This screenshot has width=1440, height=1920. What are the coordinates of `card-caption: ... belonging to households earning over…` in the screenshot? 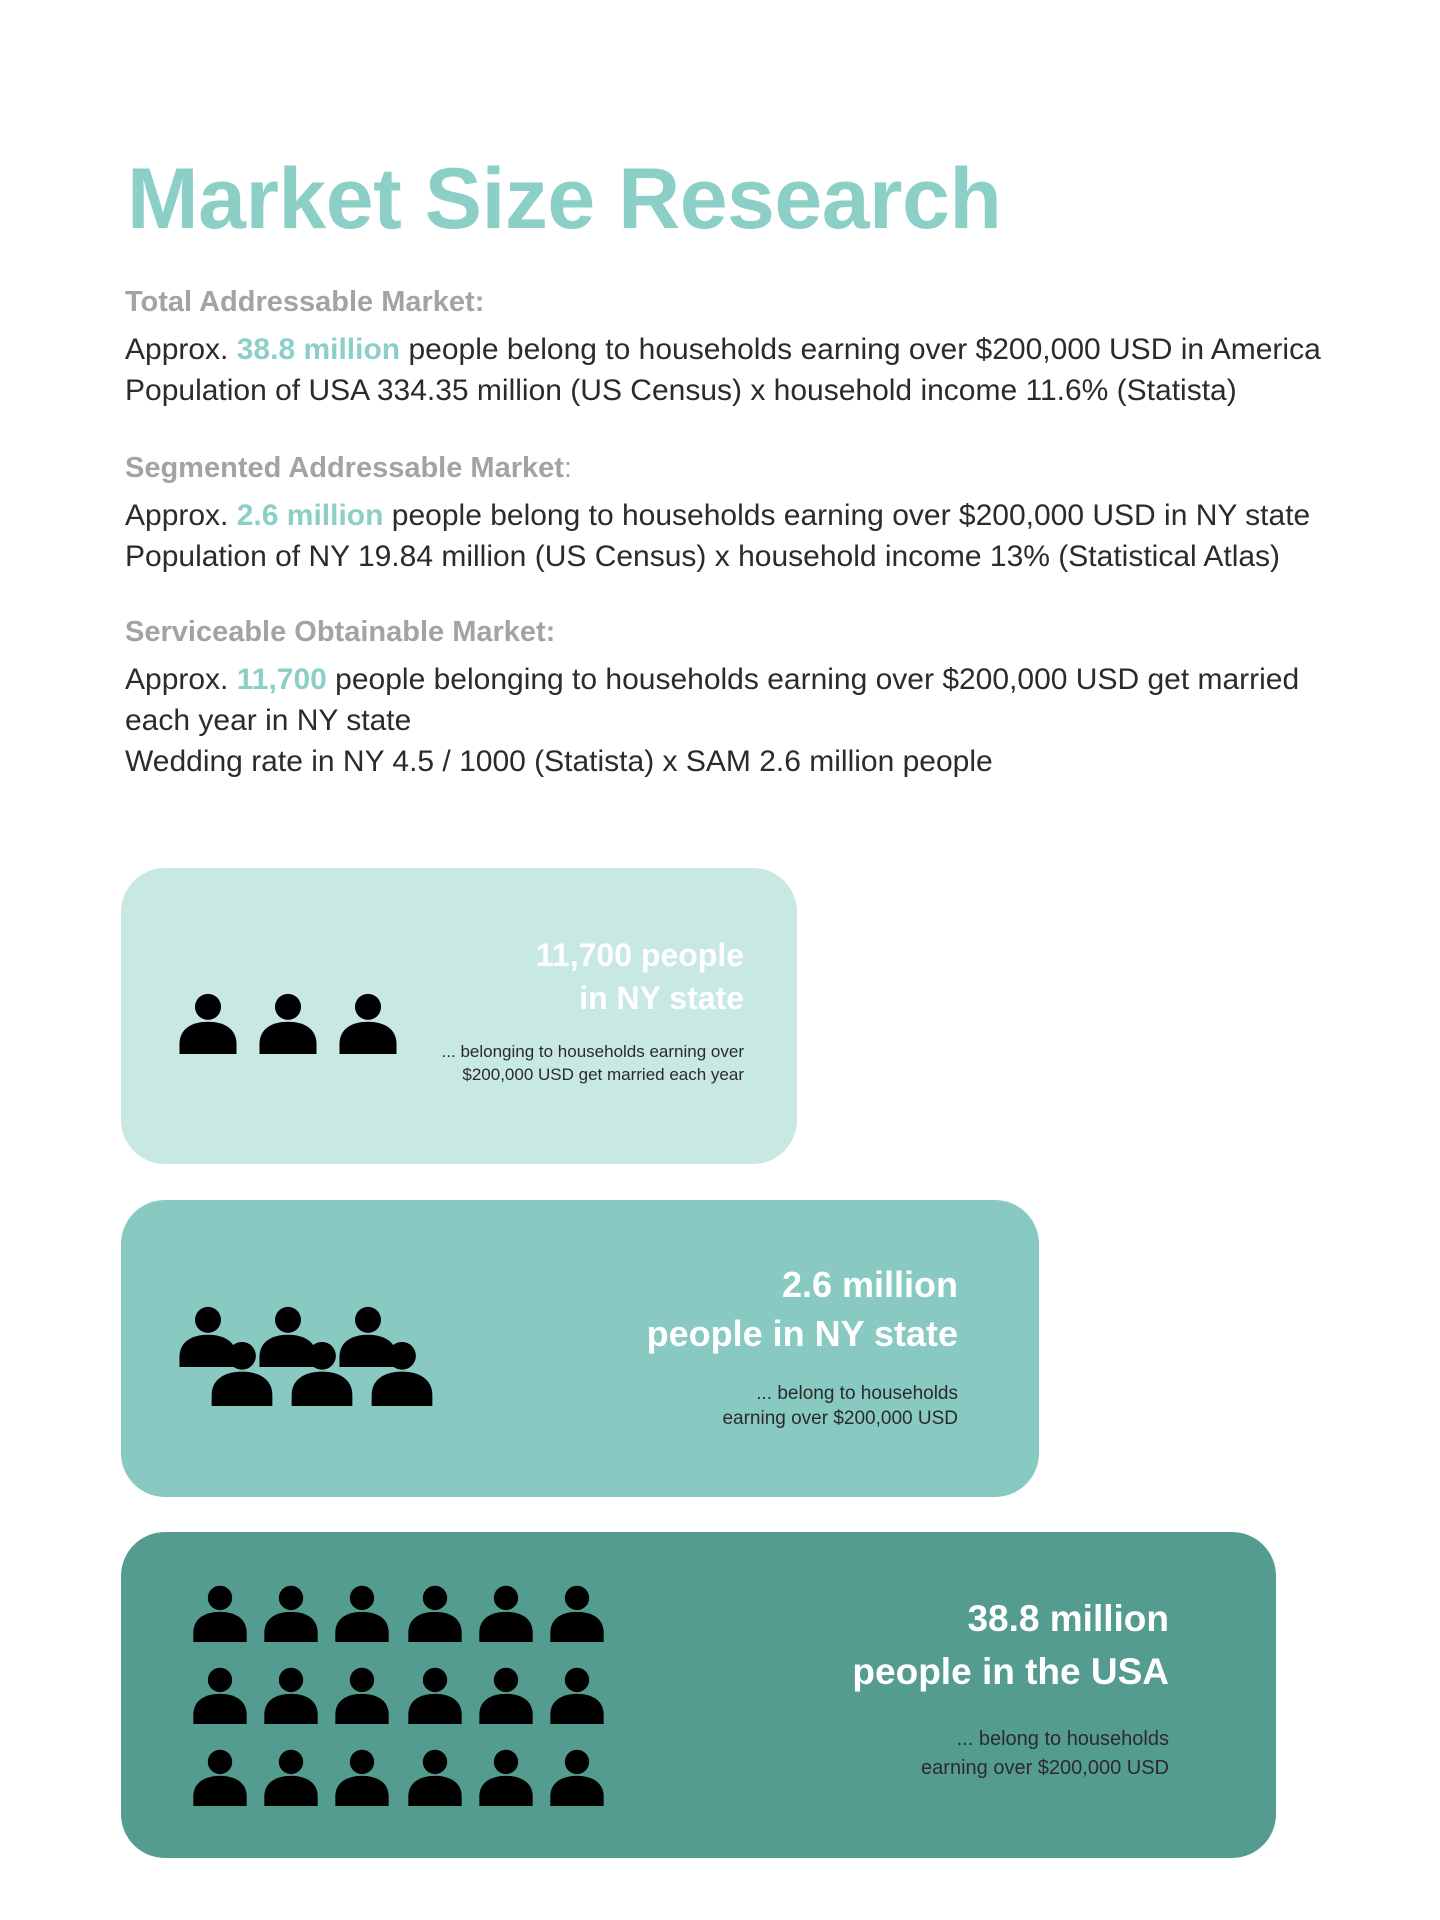 It's located at (592, 1063).